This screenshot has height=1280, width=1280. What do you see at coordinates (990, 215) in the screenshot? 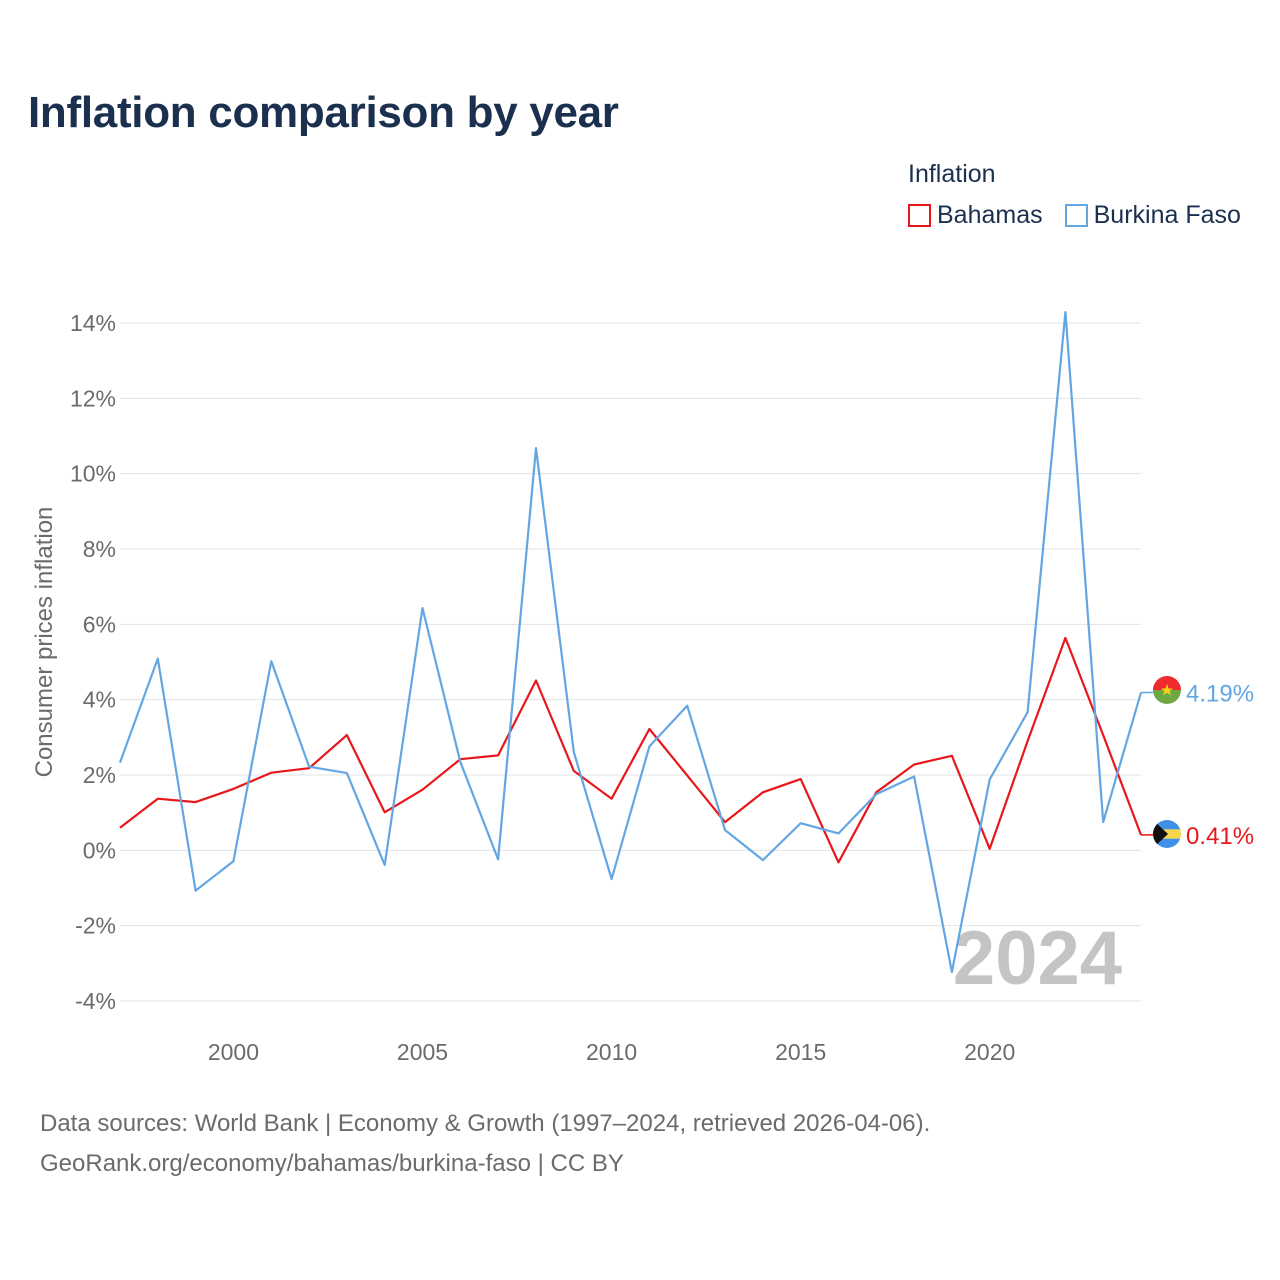
I see `legend-label-bahamas: Bahamas` at bounding box center [990, 215].